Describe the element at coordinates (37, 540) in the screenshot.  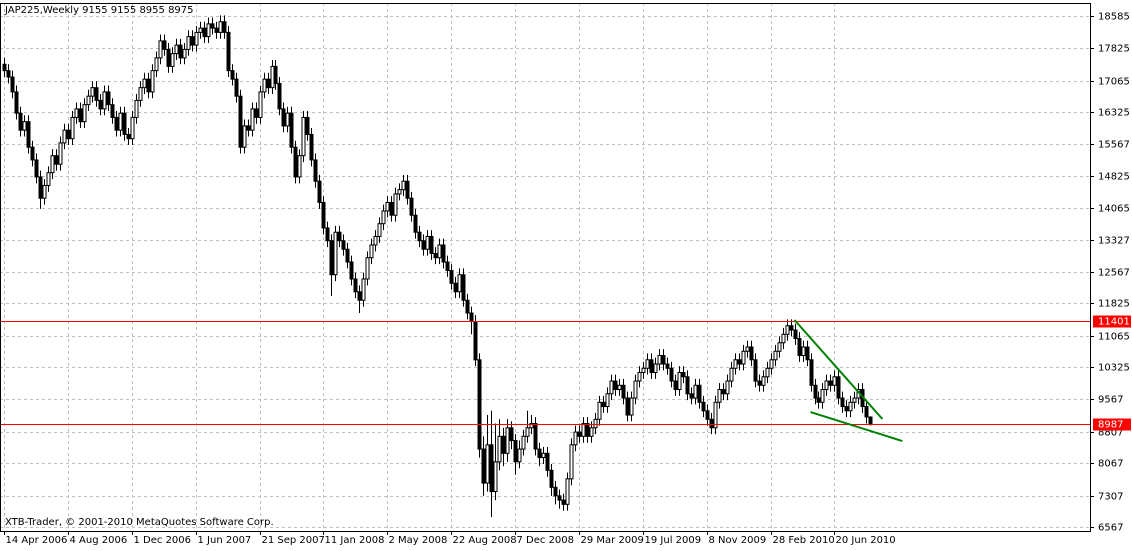
I see `x-tick-label: 14 Apr 2006` at that location.